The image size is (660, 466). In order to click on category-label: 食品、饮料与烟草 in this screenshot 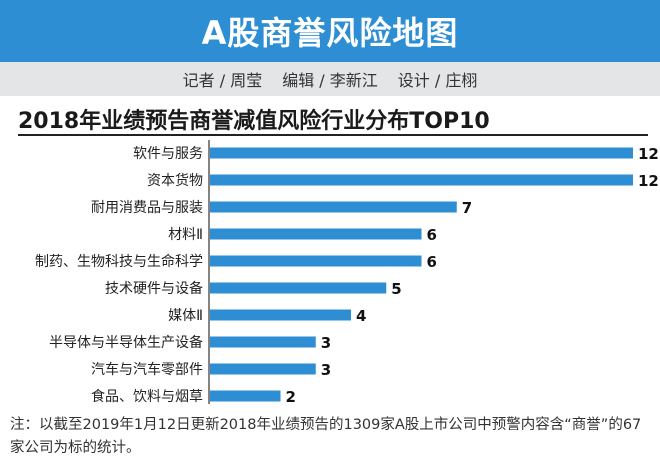, I will do `click(147, 396)`.